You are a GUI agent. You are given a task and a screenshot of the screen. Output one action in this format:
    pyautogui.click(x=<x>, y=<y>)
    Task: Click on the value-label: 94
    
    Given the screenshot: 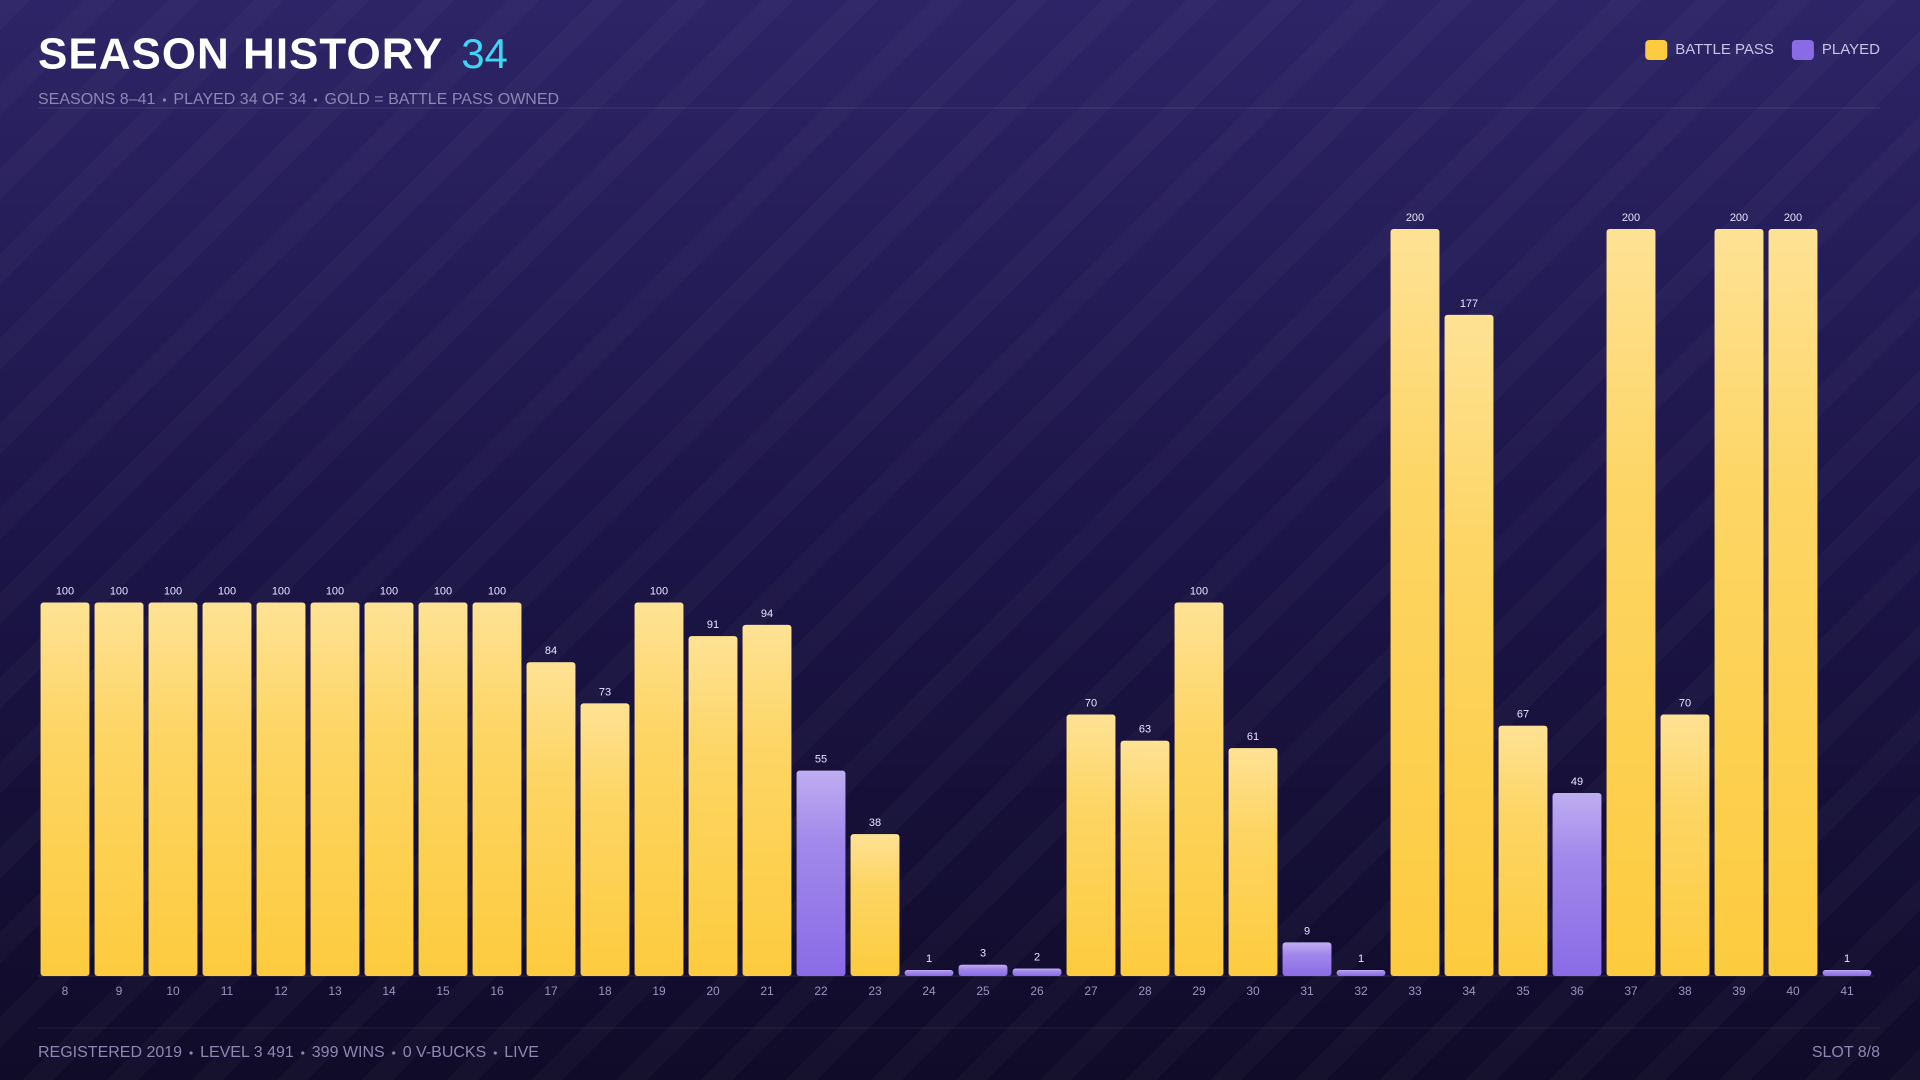 What is the action you would take?
    pyautogui.click(x=767, y=614)
    